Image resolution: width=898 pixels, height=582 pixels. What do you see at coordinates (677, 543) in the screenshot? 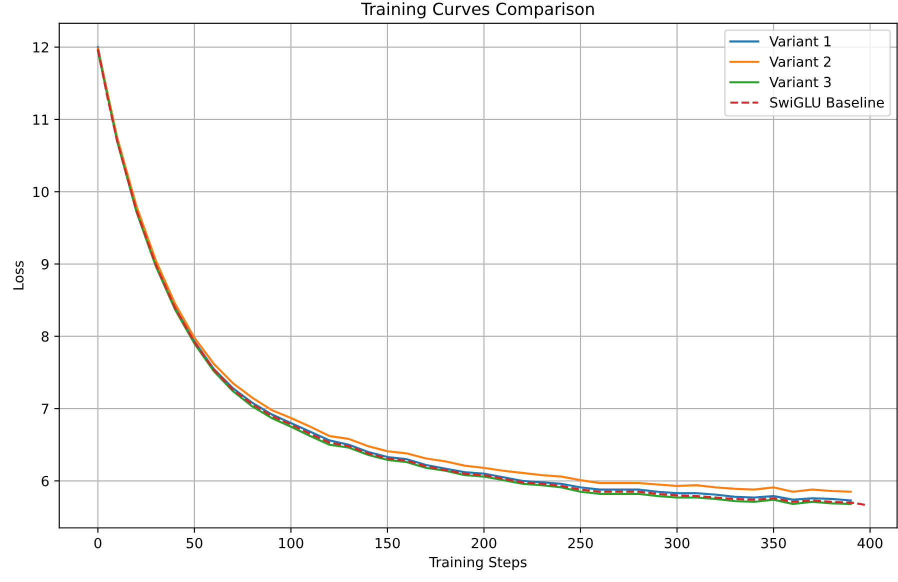
I see `x-tick-label: 300` at bounding box center [677, 543].